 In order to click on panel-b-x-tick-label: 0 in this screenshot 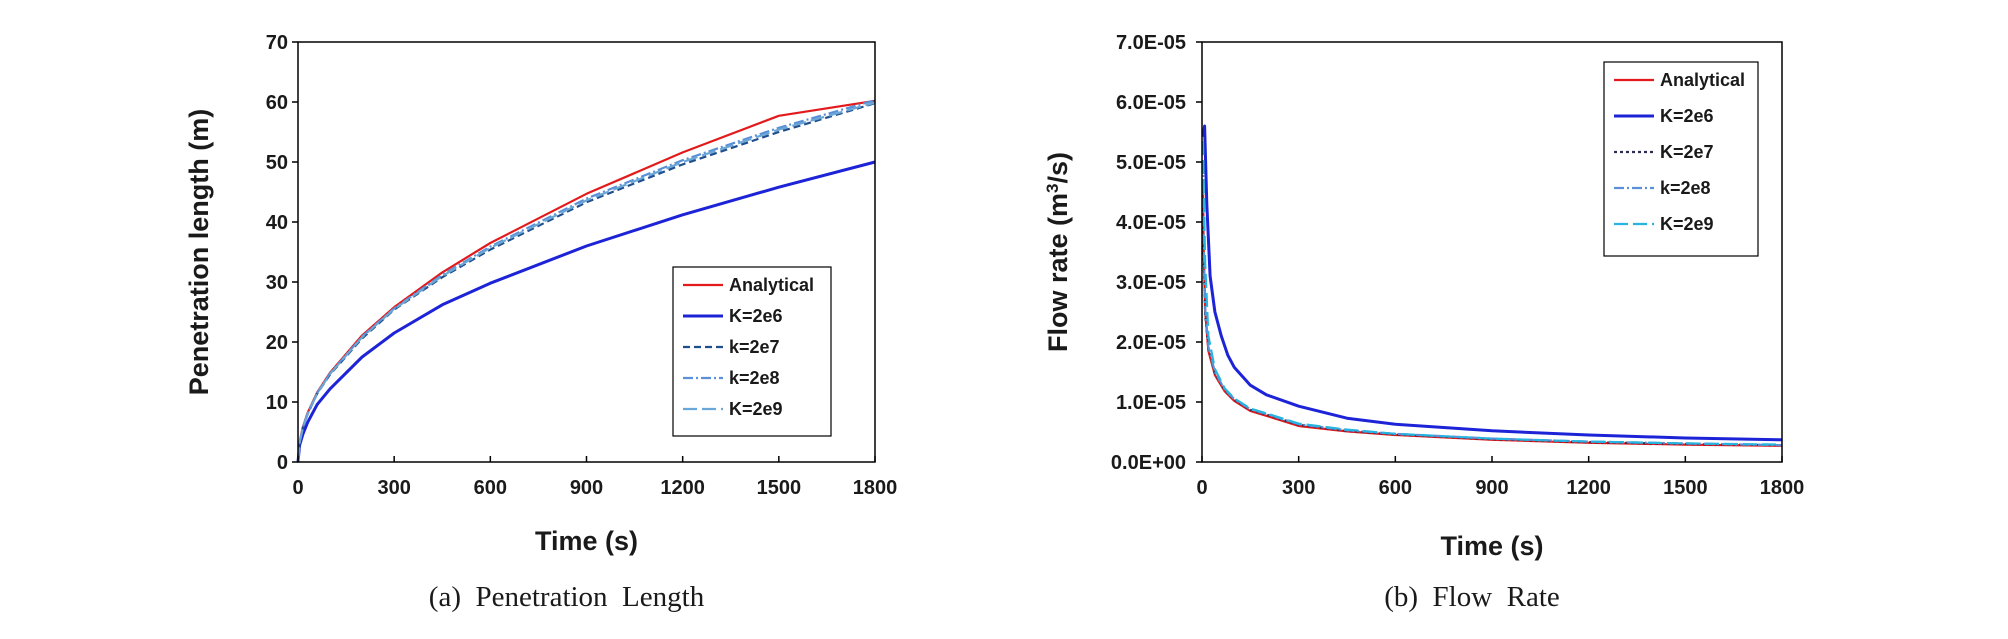, I will do `click(1201, 488)`.